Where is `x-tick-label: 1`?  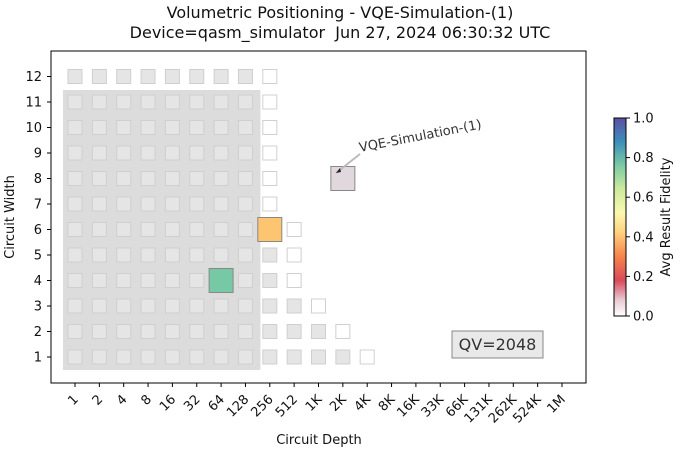
x-tick-label: 1 is located at coordinates (73, 400).